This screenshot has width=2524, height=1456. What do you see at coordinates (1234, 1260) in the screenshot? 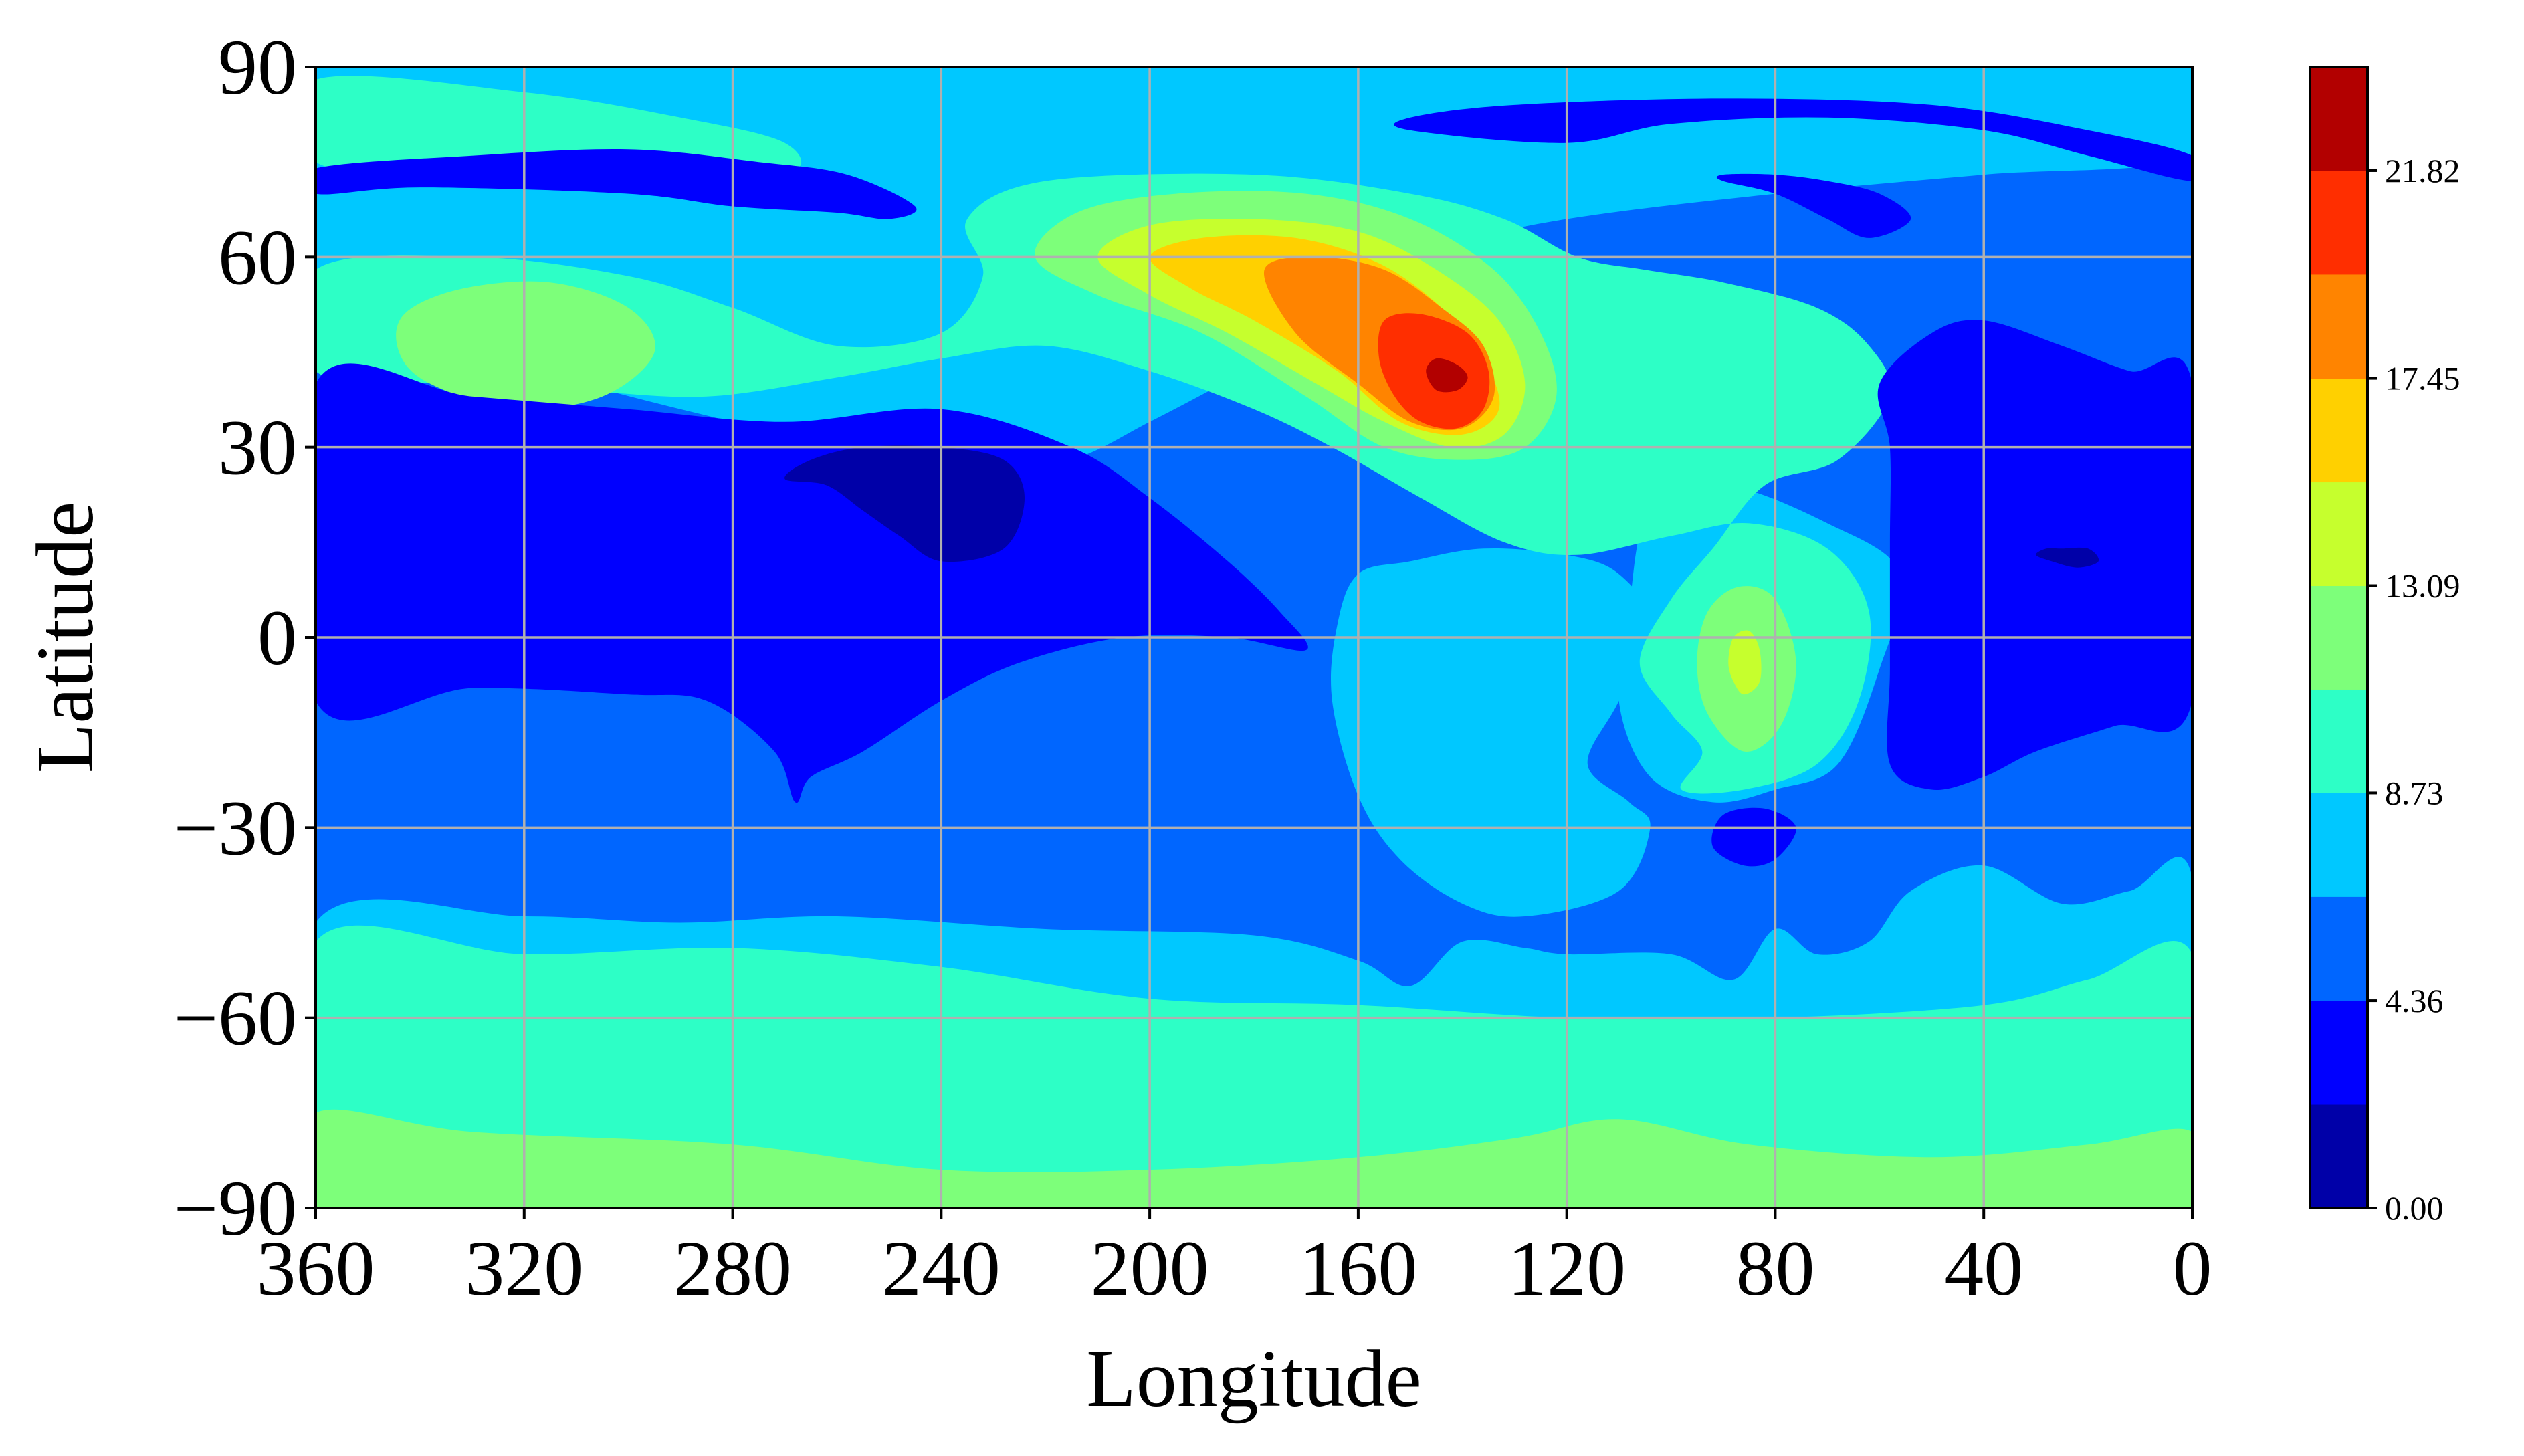
I see `x-axis-ticks: 360 320 280 240 200 160 120 80 40 0` at bounding box center [1234, 1260].